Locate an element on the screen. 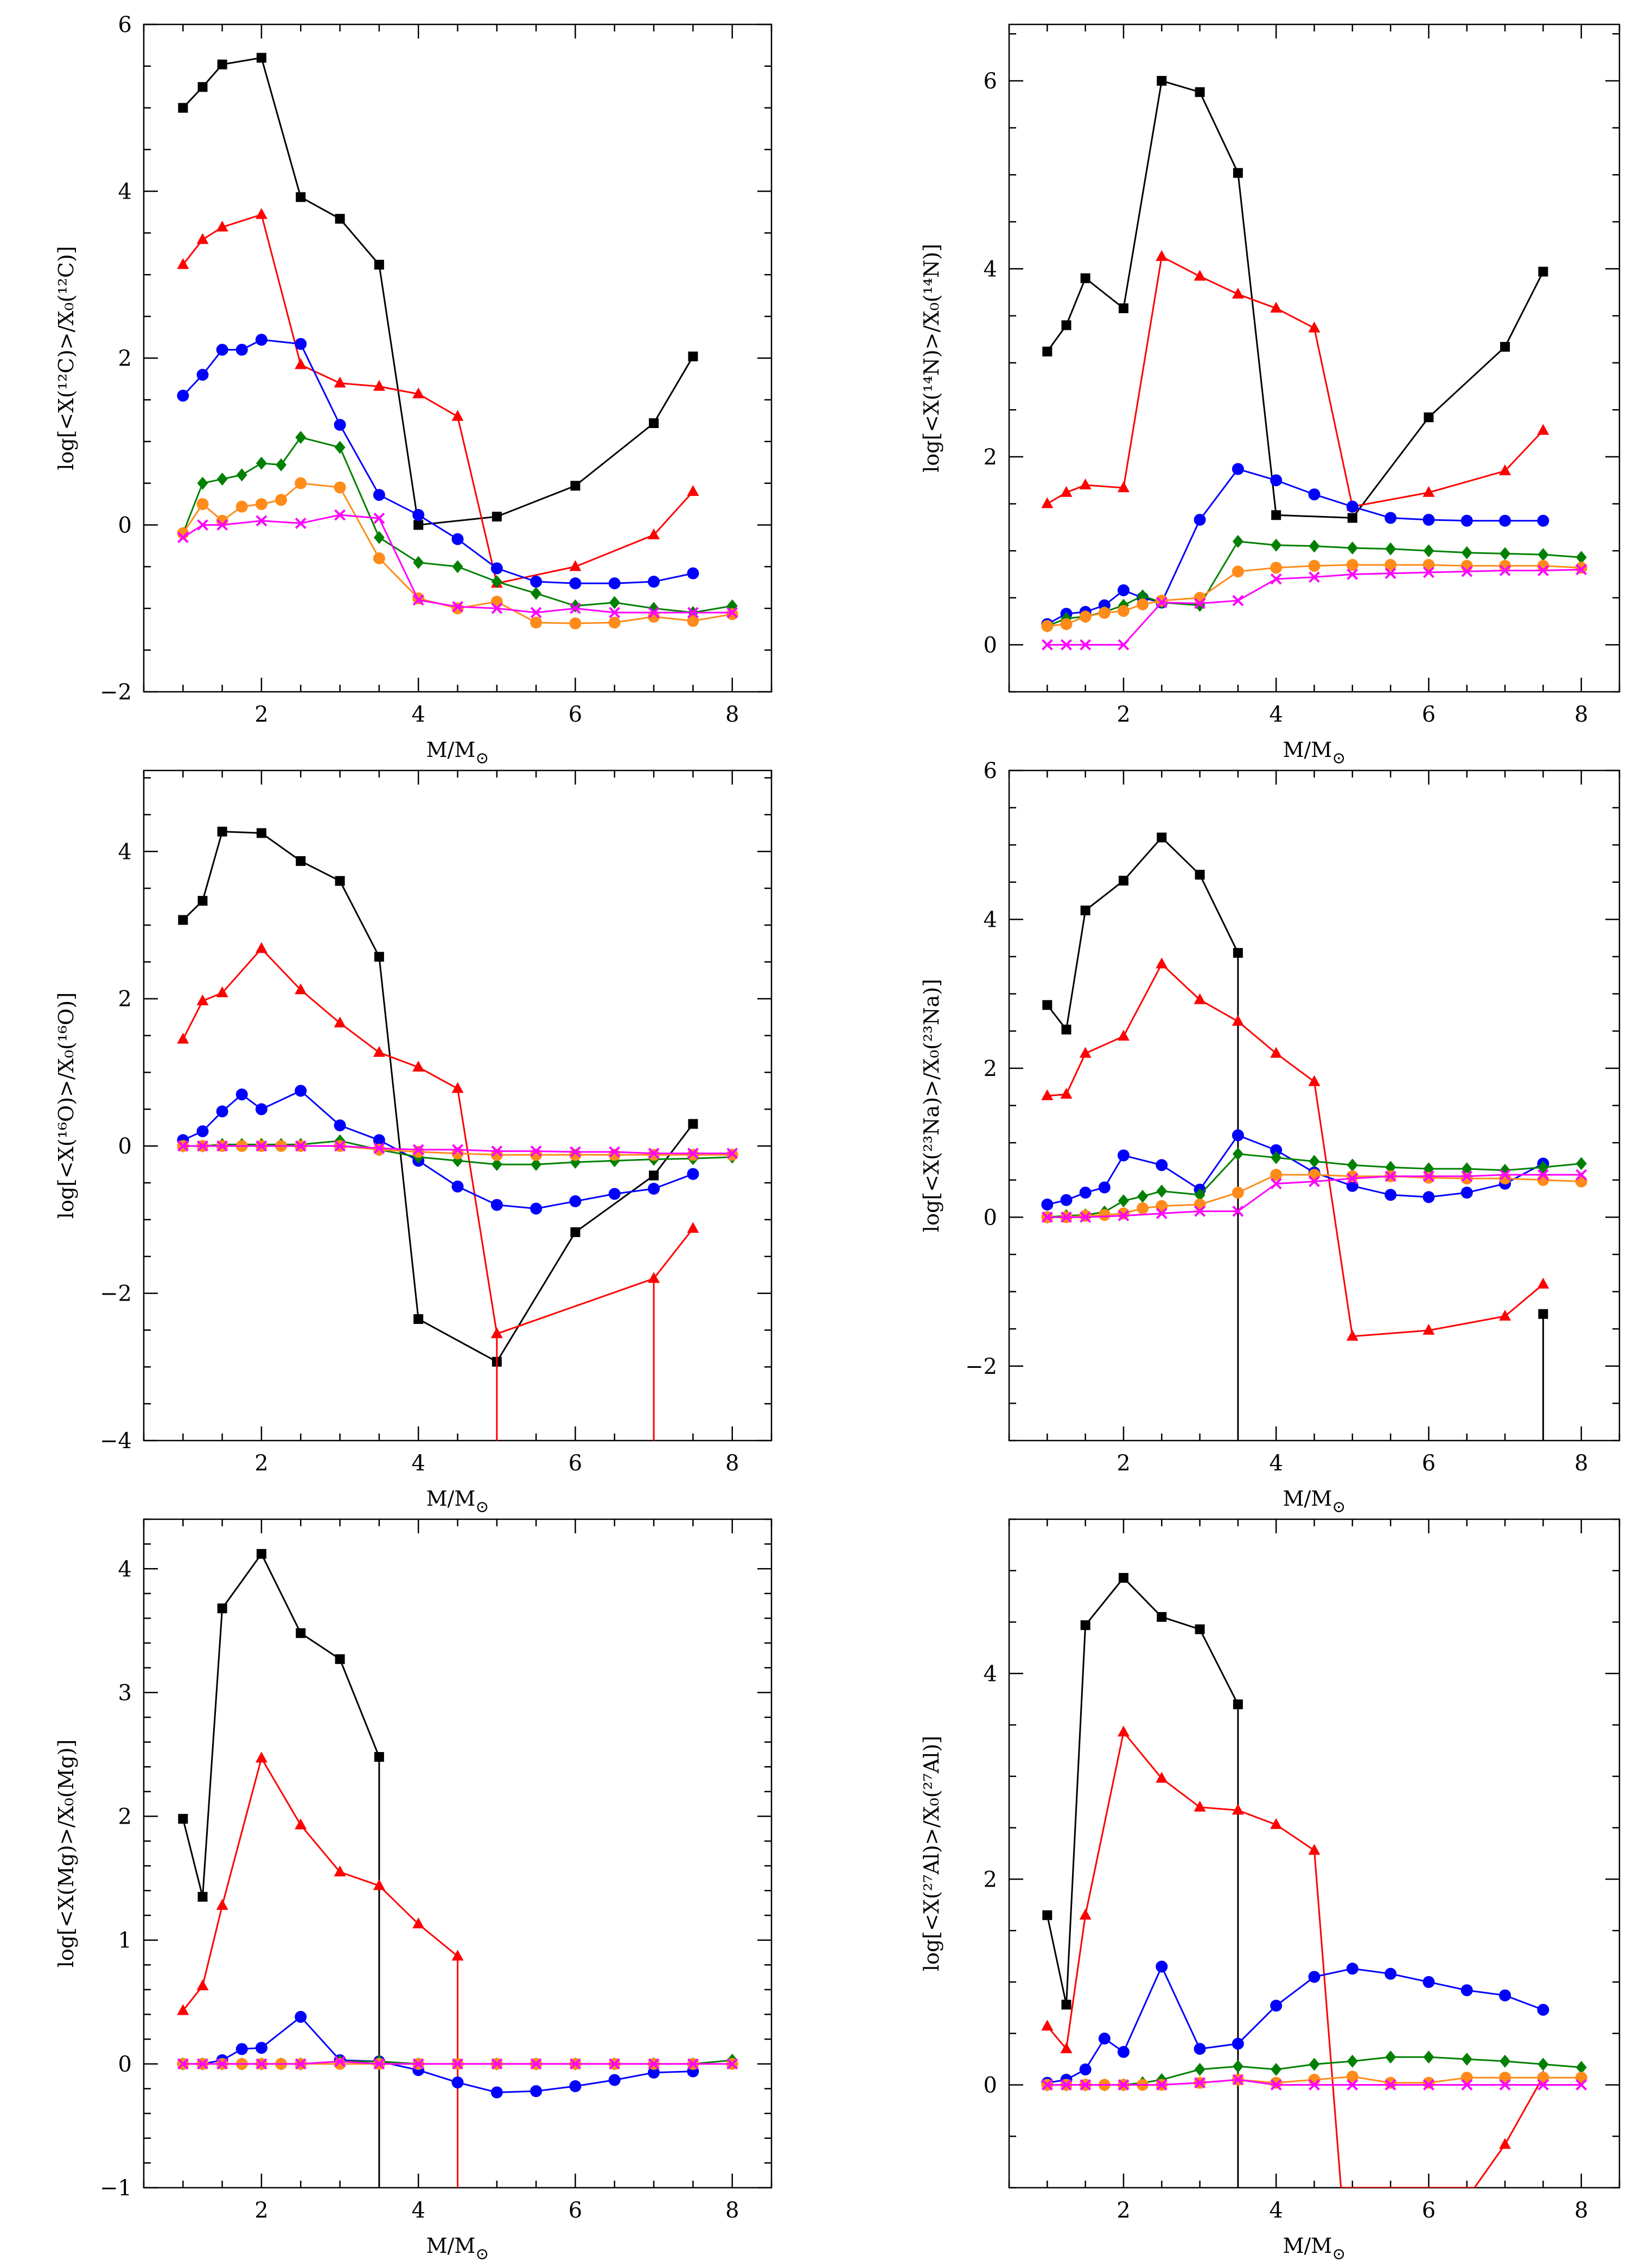  x-tick-label: 6 is located at coordinates (1429, 1463).